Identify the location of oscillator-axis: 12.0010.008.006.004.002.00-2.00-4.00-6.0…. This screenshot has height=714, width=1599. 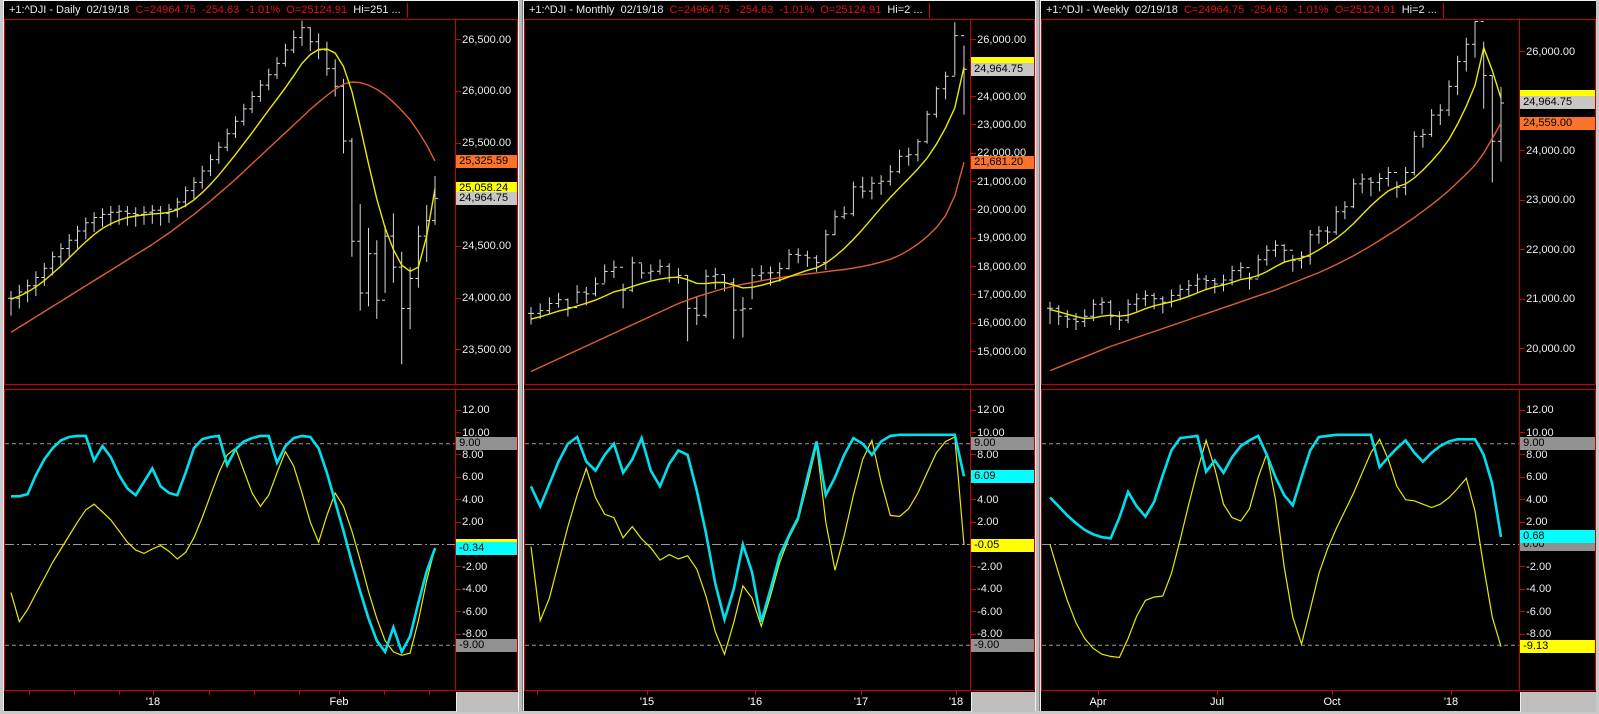
(1003, 540).